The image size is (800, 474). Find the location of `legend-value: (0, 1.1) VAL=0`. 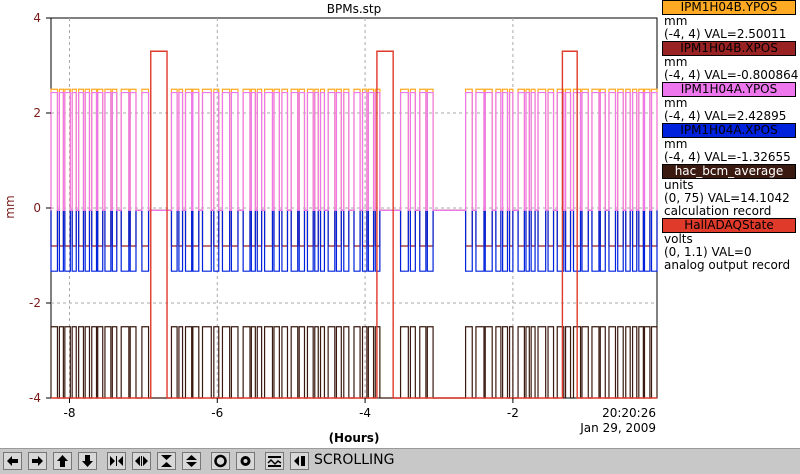

legend-value: (0, 1.1) VAL=0 is located at coordinates (732, 252).